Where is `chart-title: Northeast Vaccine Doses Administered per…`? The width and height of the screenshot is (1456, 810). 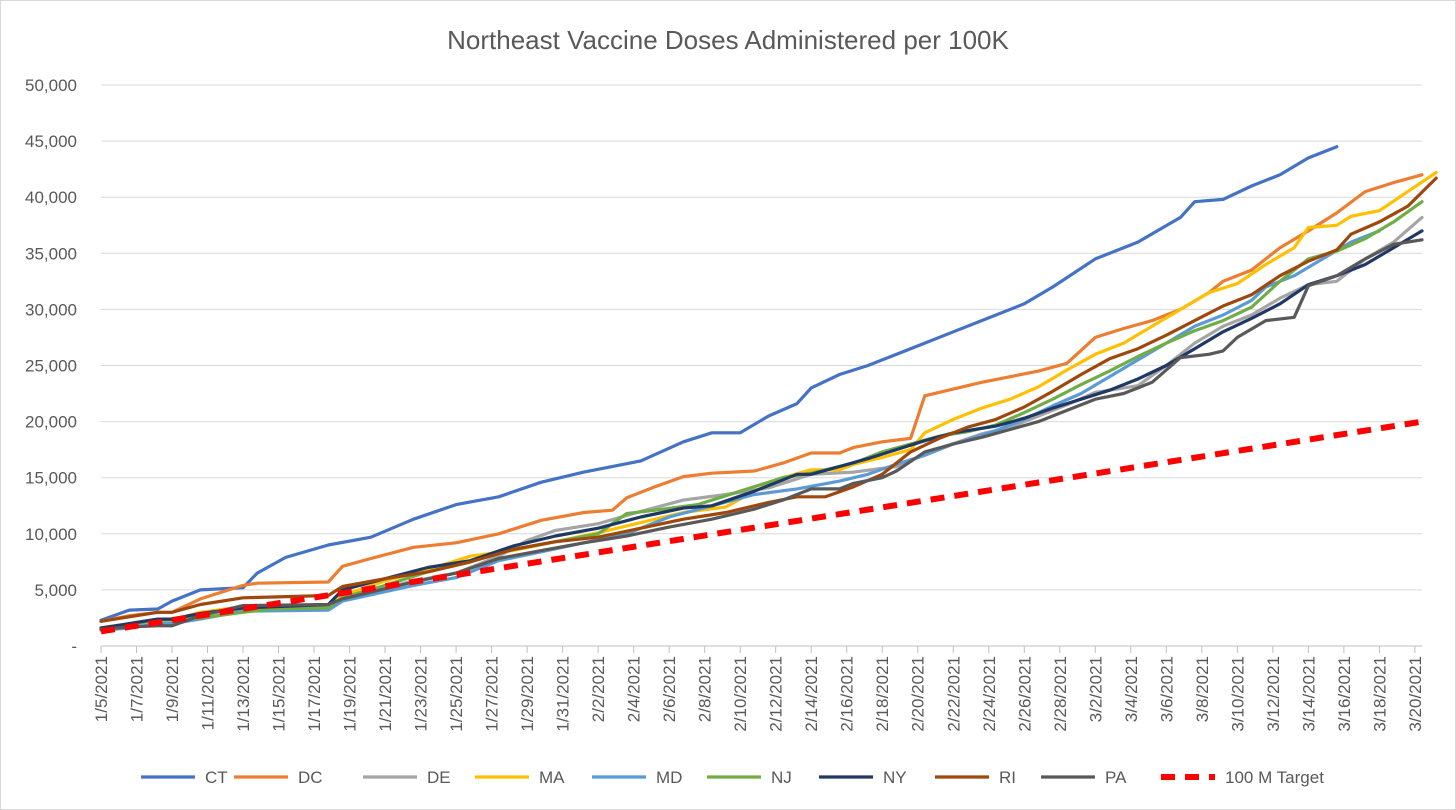
chart-title: Northeast Vaccine Doses Administered per… is located at coordinates (728, 40).